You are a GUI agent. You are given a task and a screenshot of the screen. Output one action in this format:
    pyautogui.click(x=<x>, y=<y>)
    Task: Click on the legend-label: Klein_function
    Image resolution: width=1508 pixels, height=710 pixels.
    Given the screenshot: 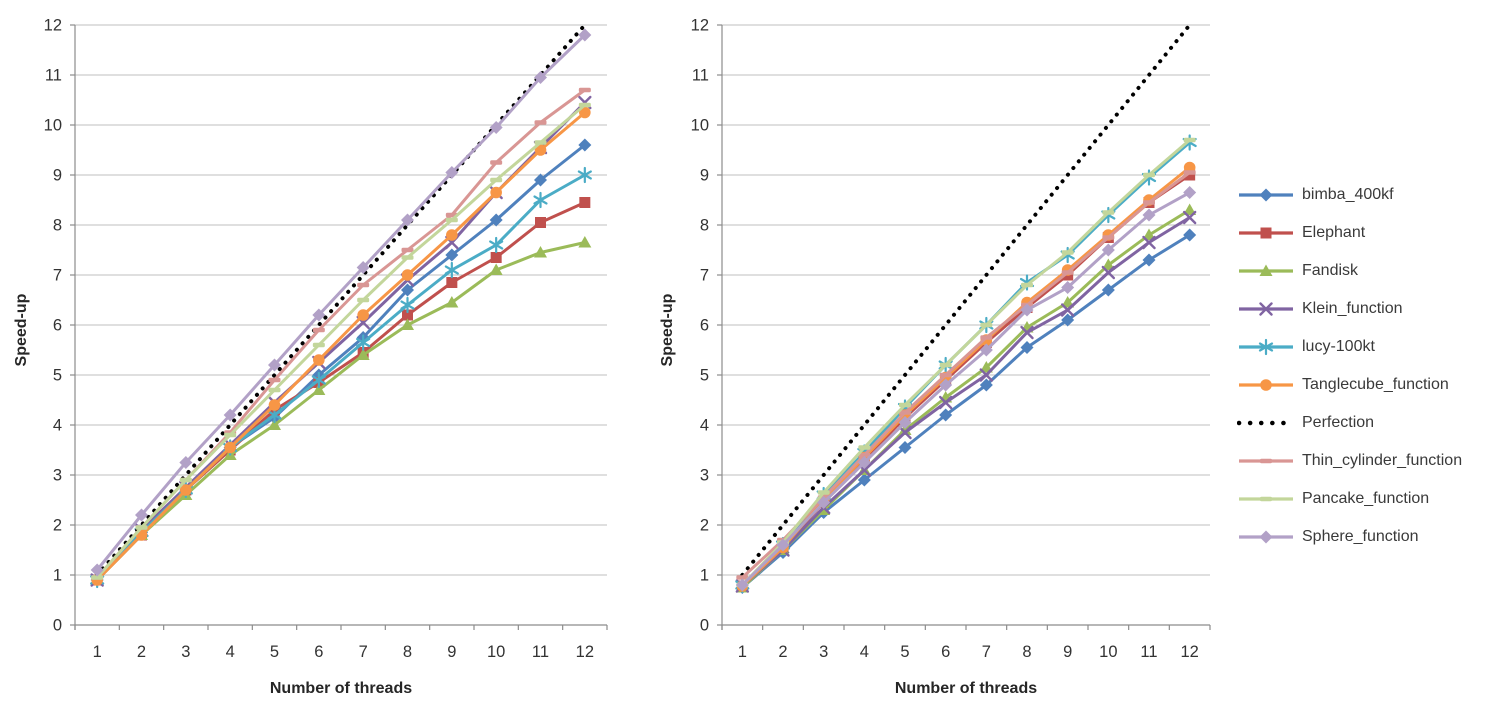 What is the action you would take?
    pyautogui.click(x=1352, y=308)
    